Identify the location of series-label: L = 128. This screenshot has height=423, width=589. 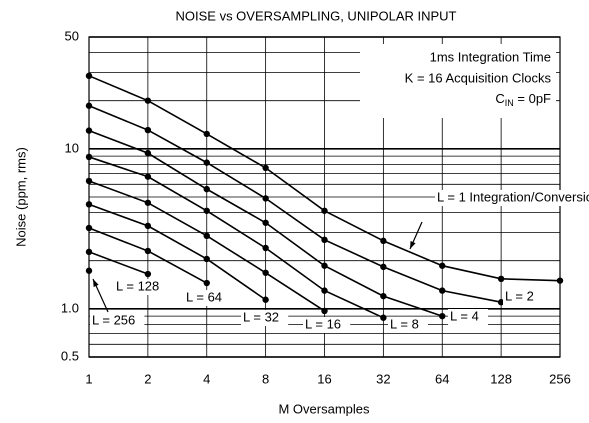
(137, 285).